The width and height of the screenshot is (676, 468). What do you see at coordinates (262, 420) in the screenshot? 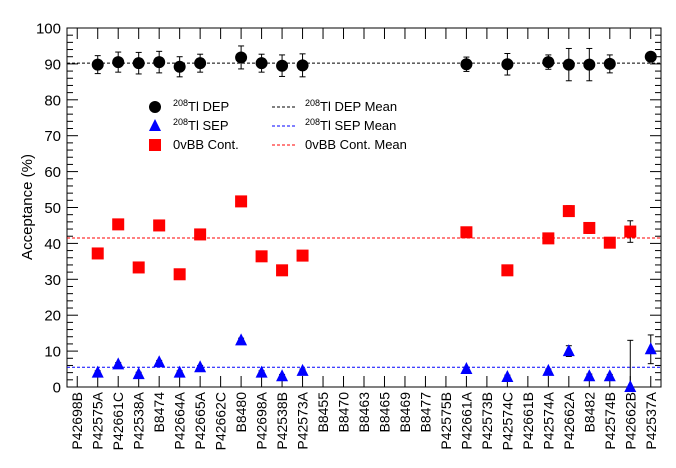
I see `x-tick-label: P42698A` at bounding box center [262, 420].